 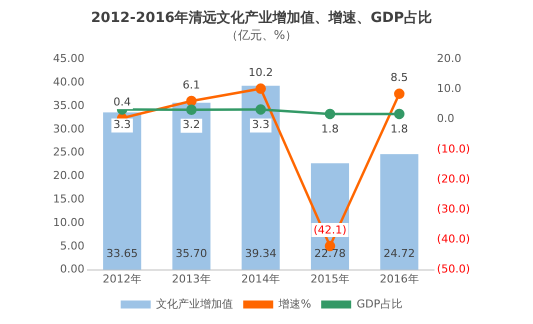 What do you see at coordinates (122, 102) in the screenshot?
I see `data-label: 0.4` at bounding box center [122, 102].